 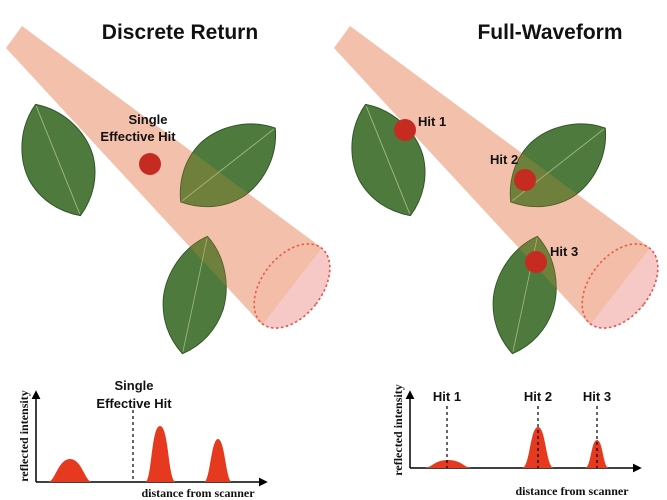 I want to click on hit-1-dot, so click(x=405, y=130).